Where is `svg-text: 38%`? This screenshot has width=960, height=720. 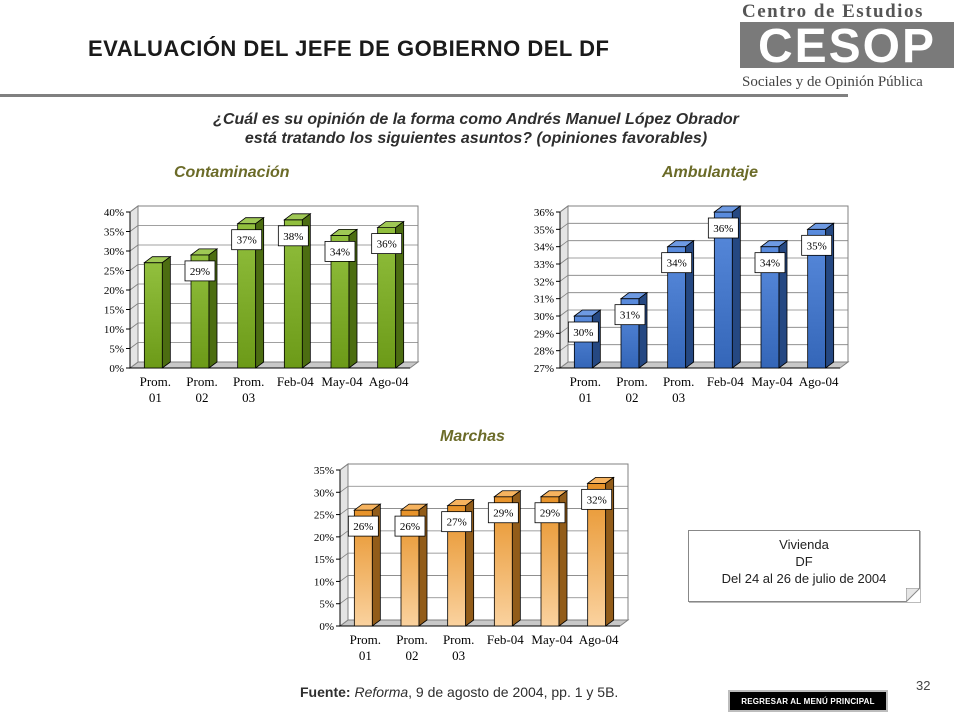
svg-text: 38% is located at coordinates (293, 237).